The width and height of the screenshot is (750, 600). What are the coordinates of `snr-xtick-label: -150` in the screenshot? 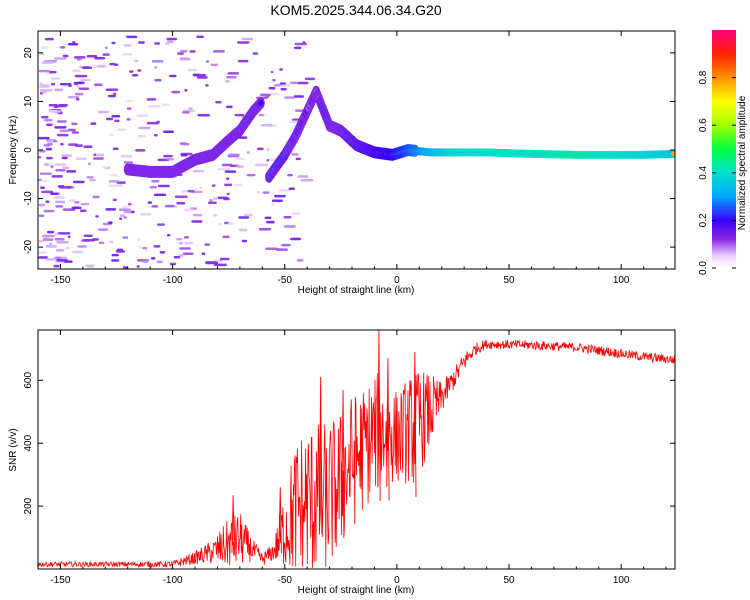 It's located at (60, 580).